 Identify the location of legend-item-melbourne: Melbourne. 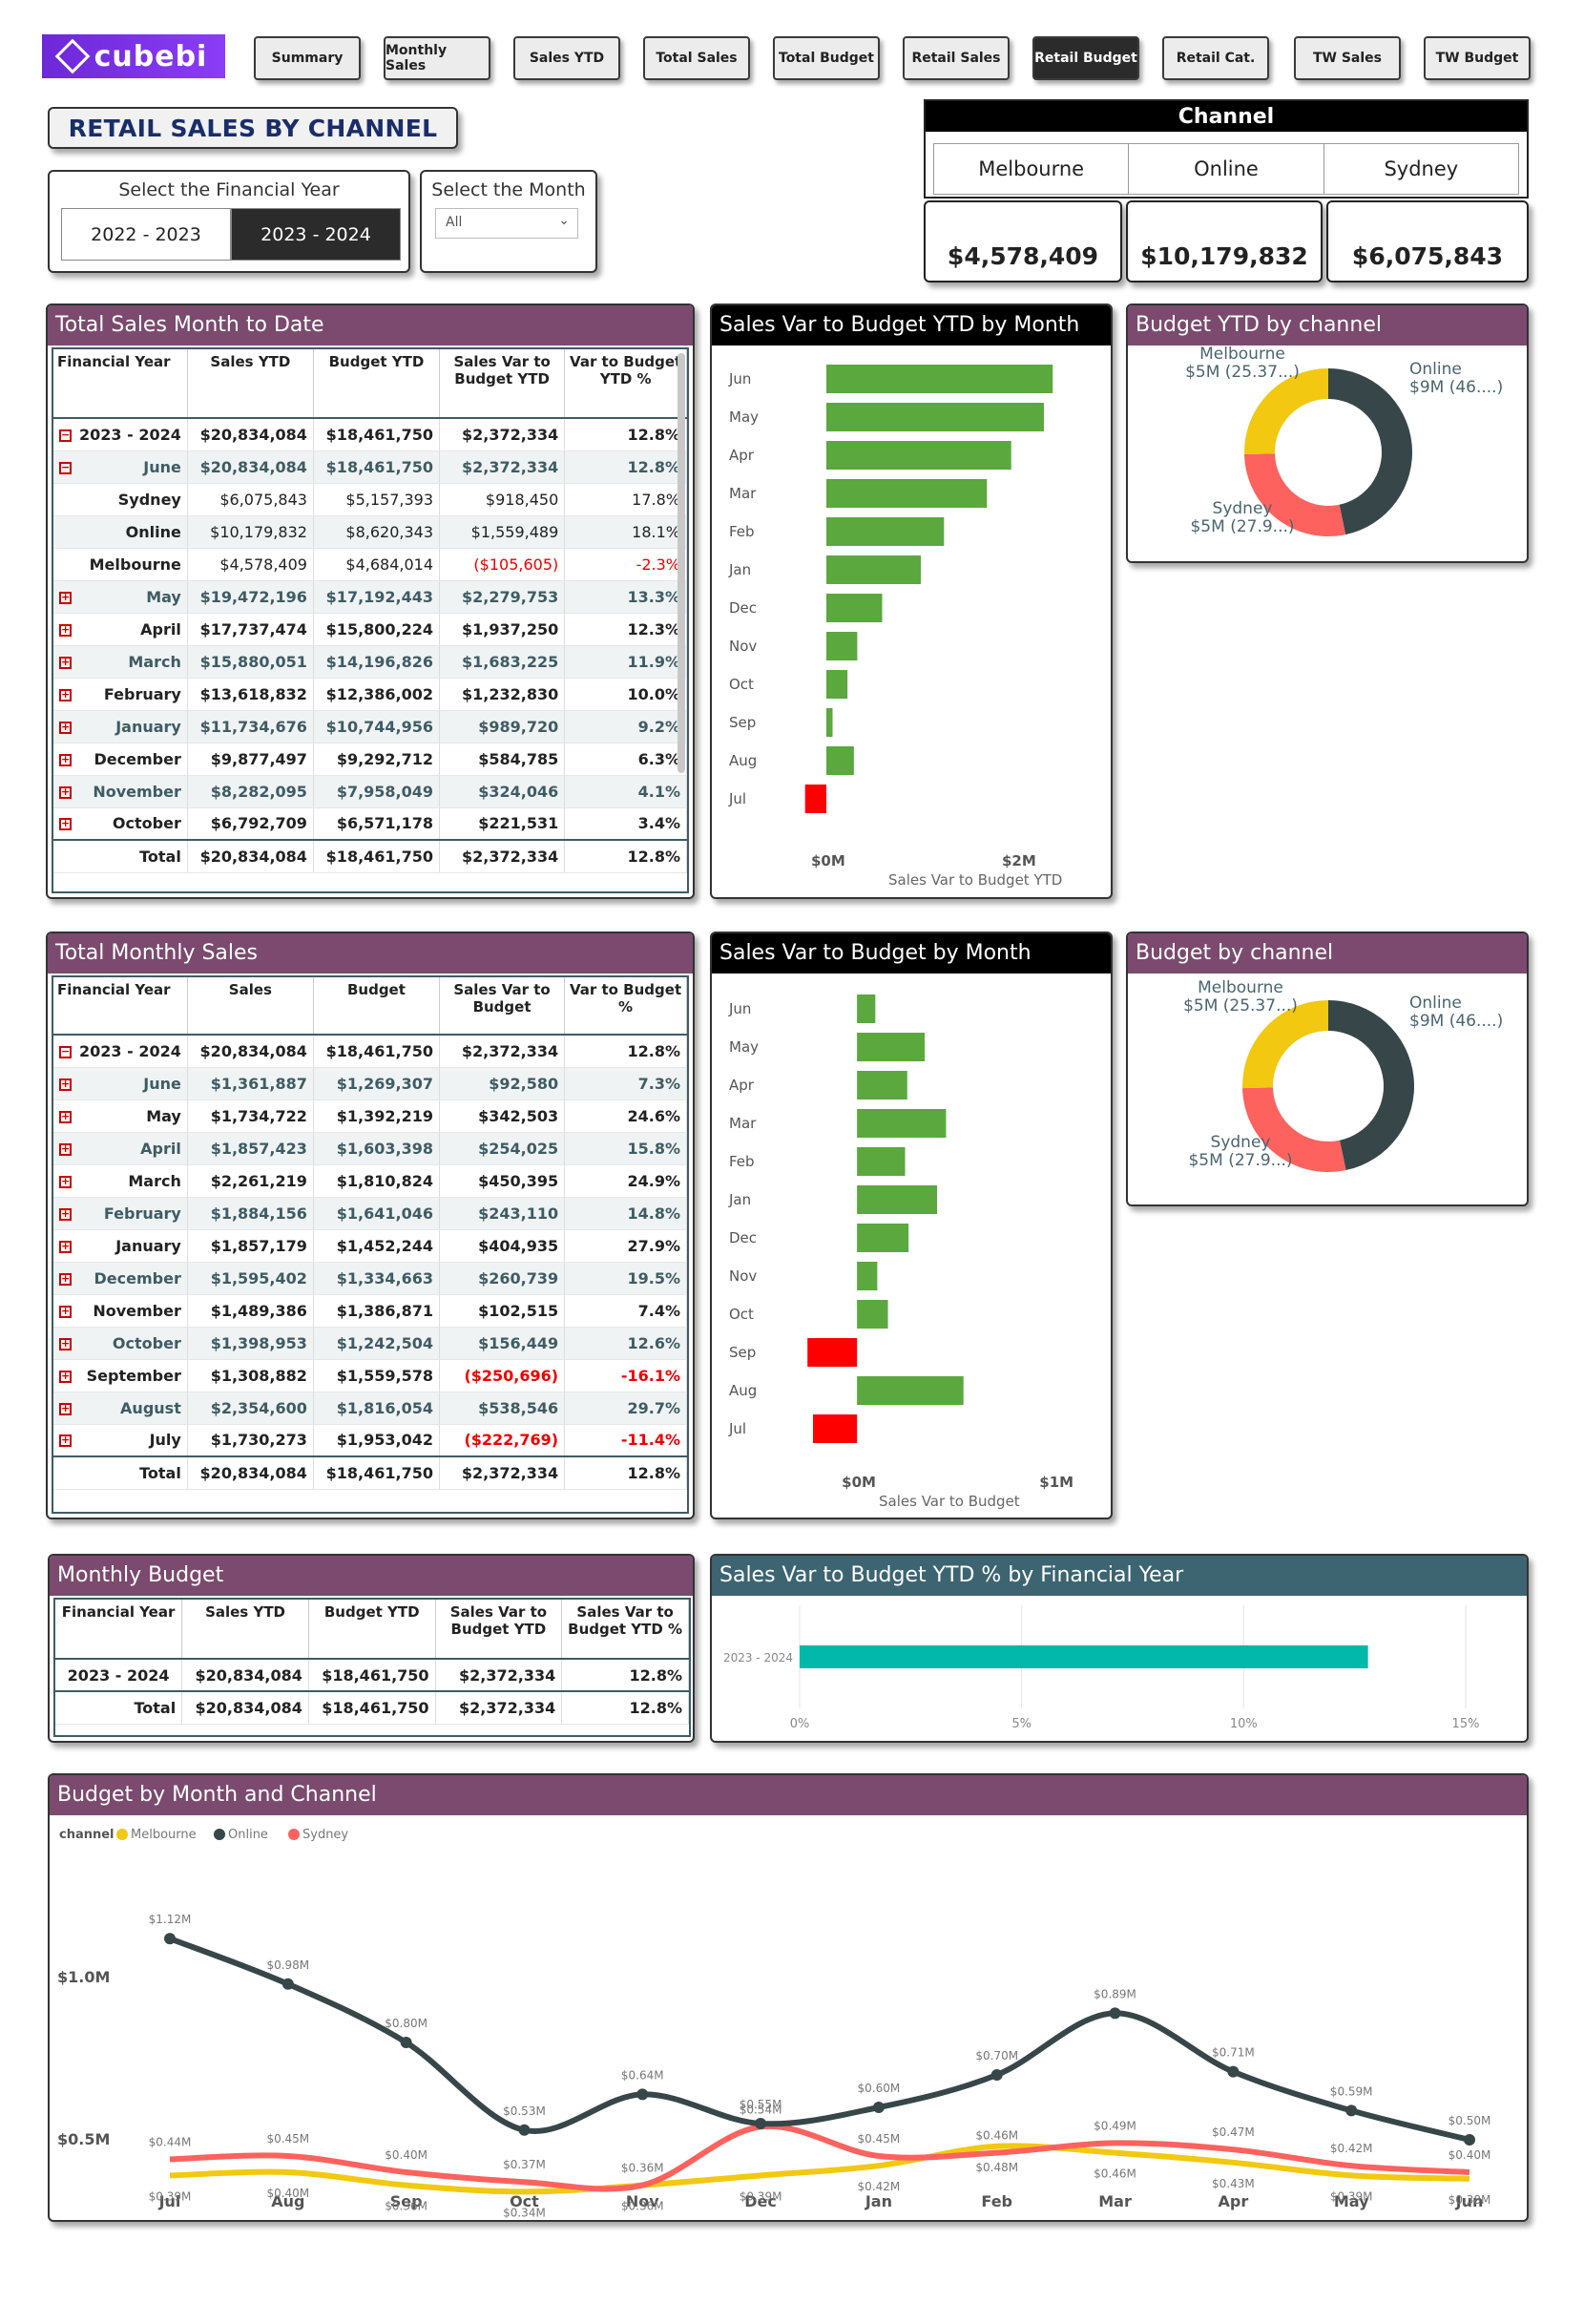
(164, 1835).